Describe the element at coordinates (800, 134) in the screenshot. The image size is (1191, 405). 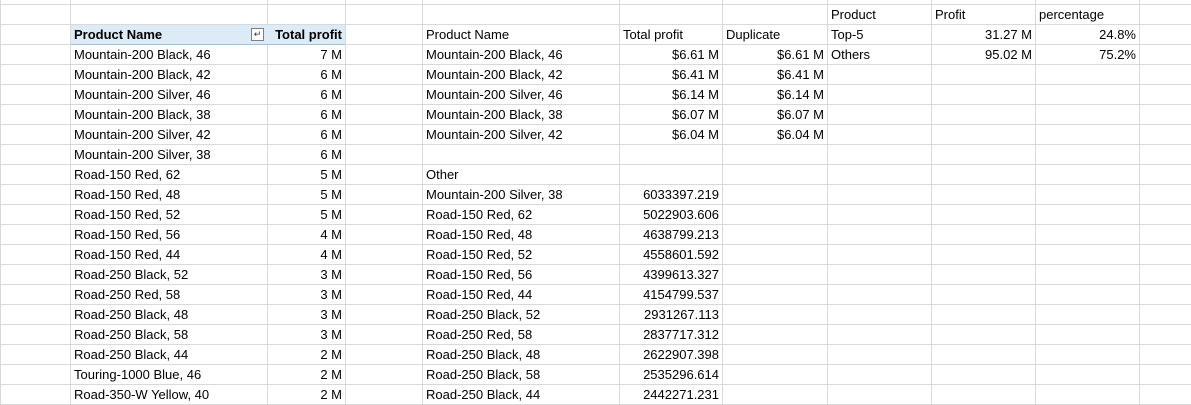
I see `top5-duplicate: $6.04 M` at that location.